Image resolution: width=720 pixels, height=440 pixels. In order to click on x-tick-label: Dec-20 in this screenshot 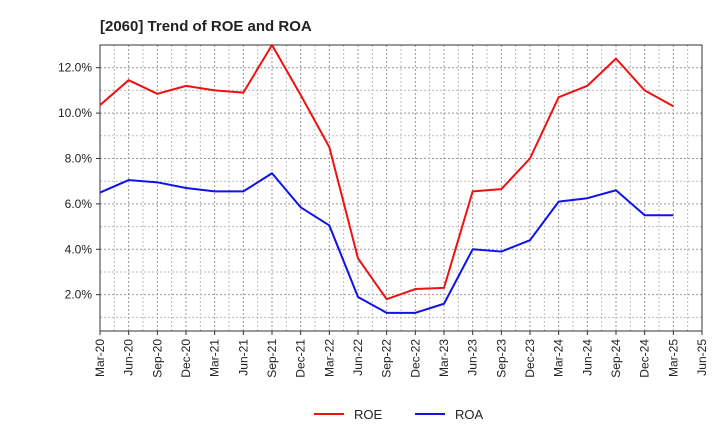, I will do `click(186, 358)`.